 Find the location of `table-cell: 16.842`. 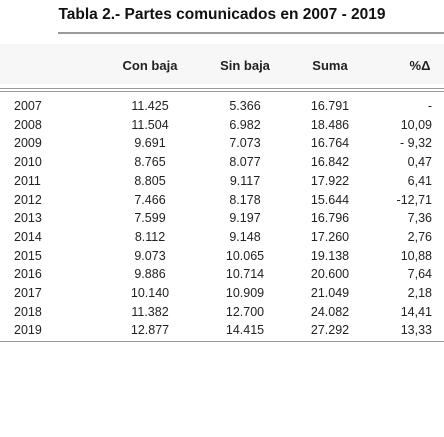

table-cell: 16.842 is located at coordinates (330, 162).